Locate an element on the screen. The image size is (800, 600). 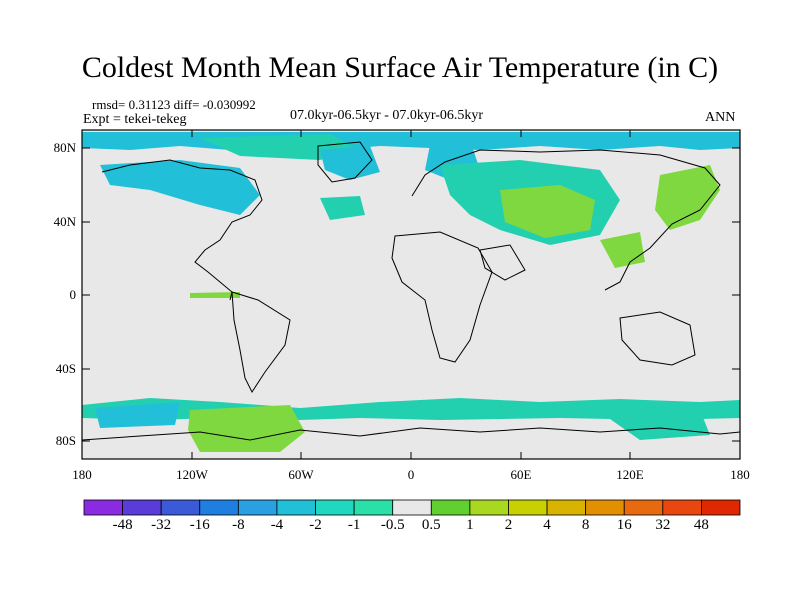
antarctica-coast is located at coordinates (411, 434).